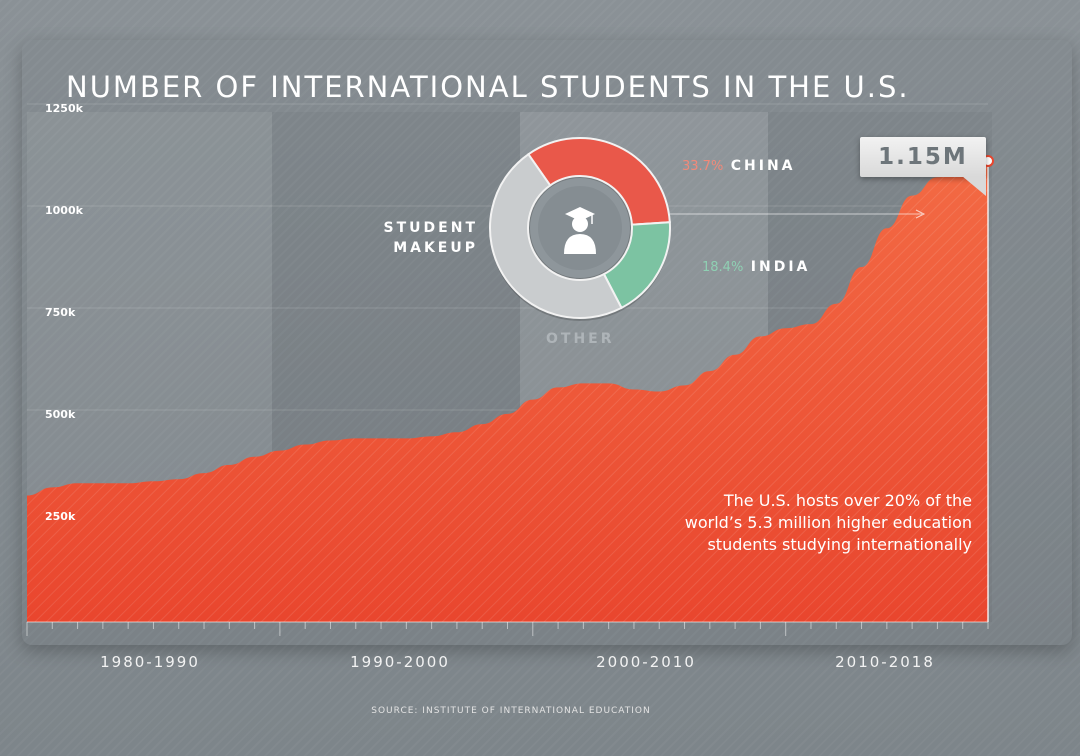  Describe the element at coordinates (839, 544) in the screenshot. I see `note-line-3: students studying internationally` at that location.